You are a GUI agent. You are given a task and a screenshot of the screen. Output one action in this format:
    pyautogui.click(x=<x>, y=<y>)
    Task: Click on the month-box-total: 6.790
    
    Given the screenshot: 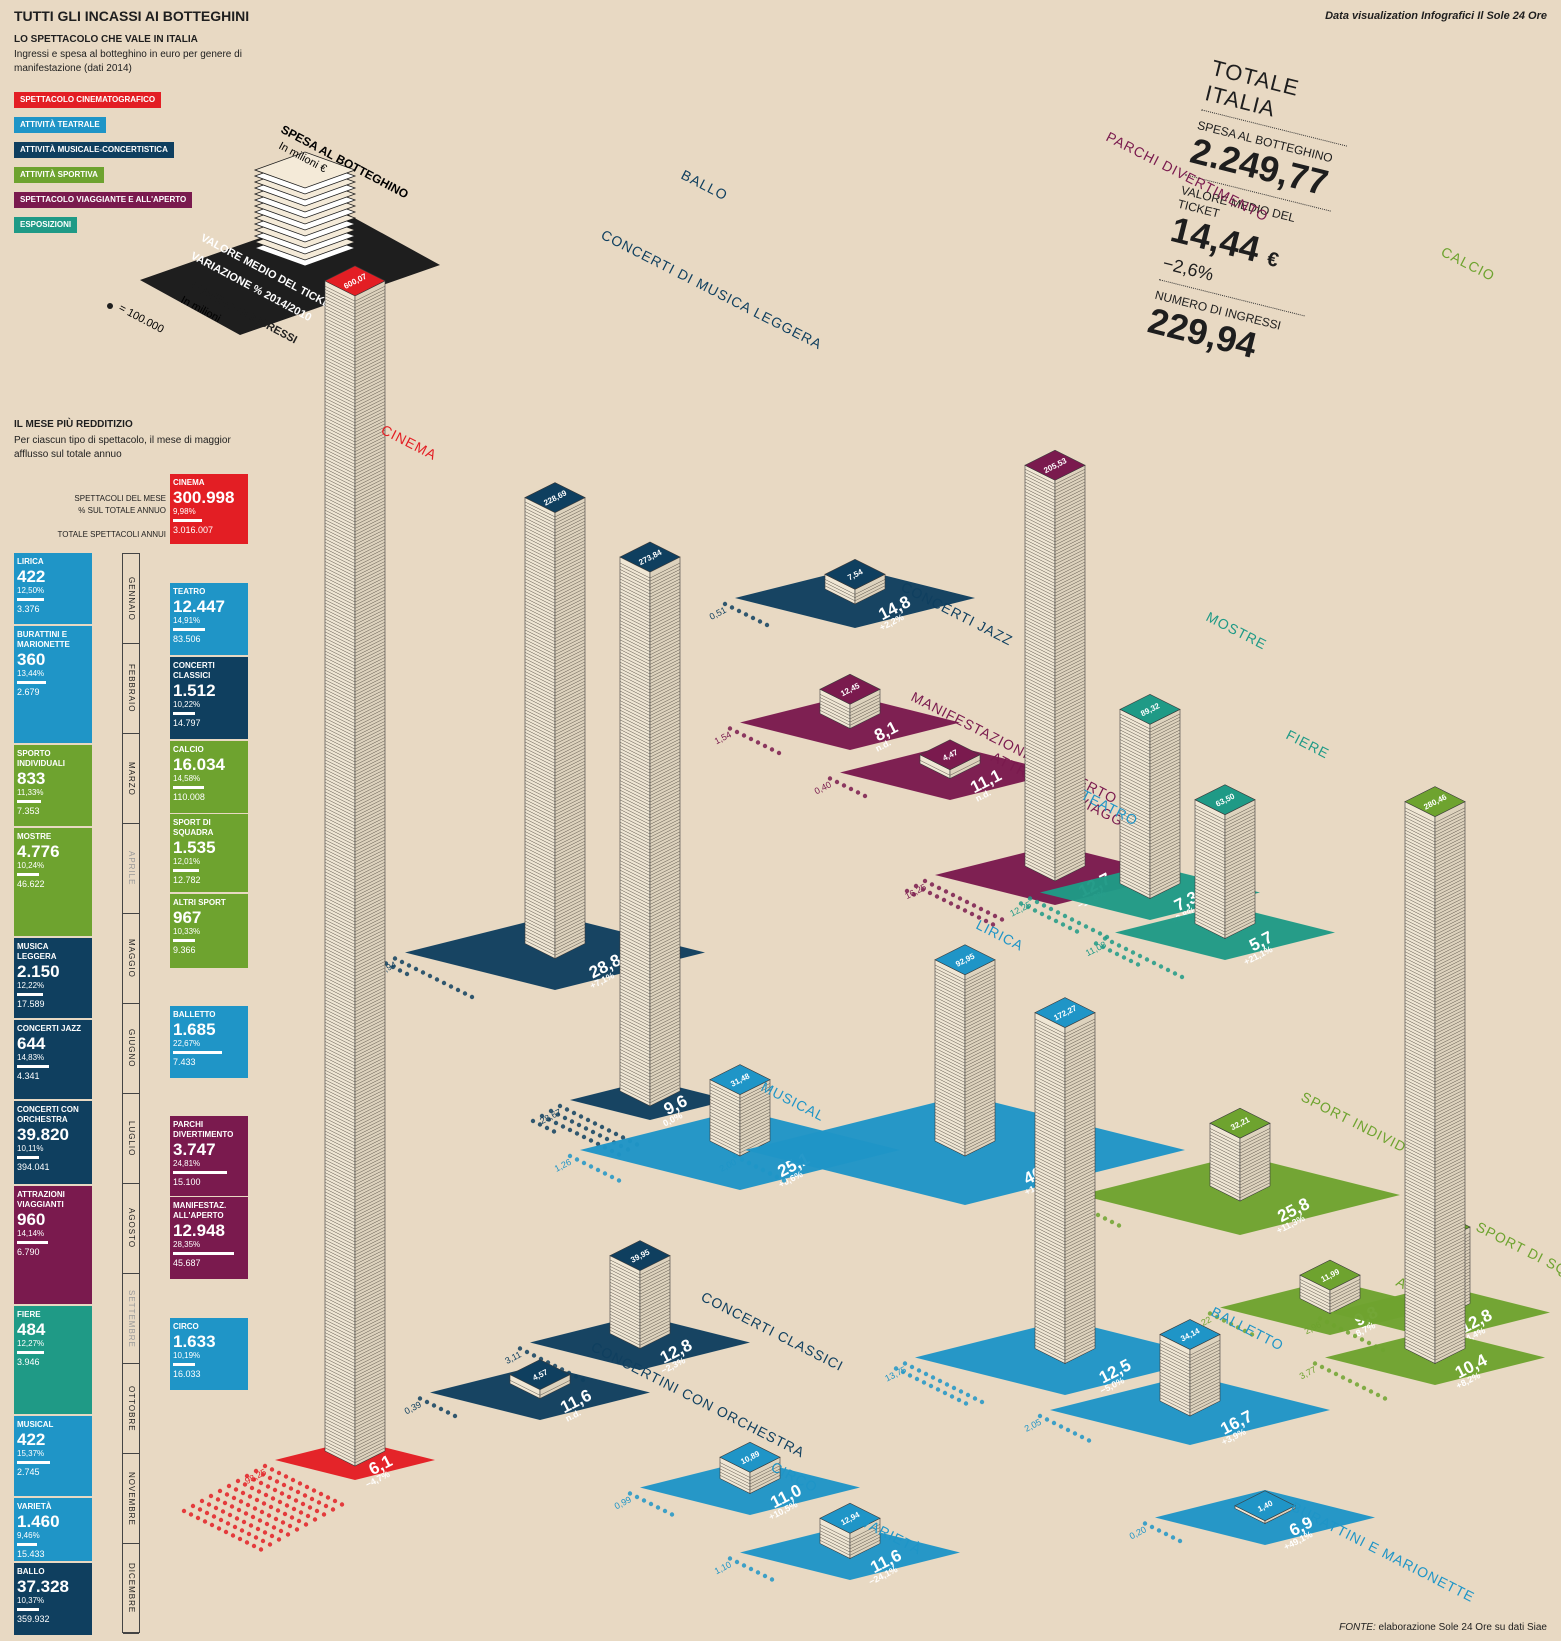 What is the action you would take?
    pyautogui.click(x=28, y=1252)
    